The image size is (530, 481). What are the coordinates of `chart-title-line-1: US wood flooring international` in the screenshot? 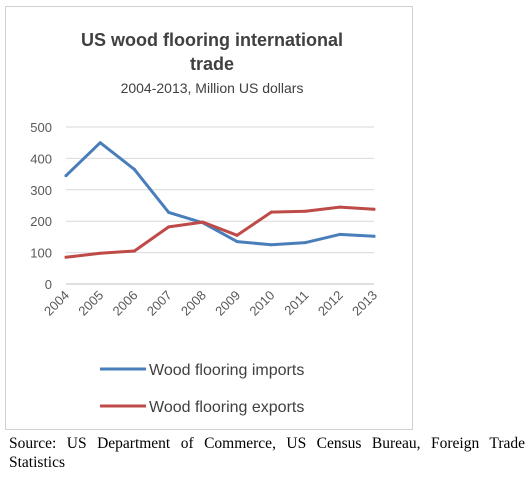 It's located at (212, 40).